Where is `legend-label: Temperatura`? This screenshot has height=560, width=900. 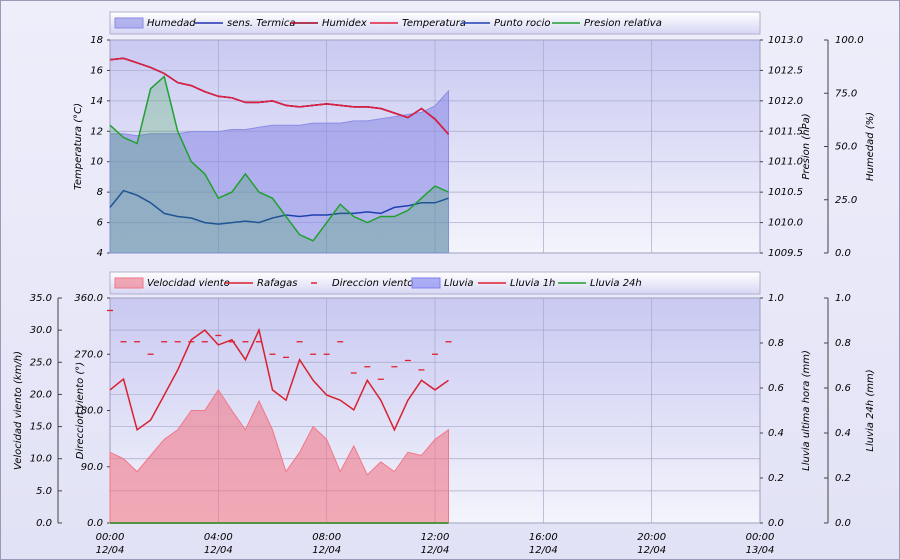
legend-label: Temperatura is located at coordinates (434, 23).